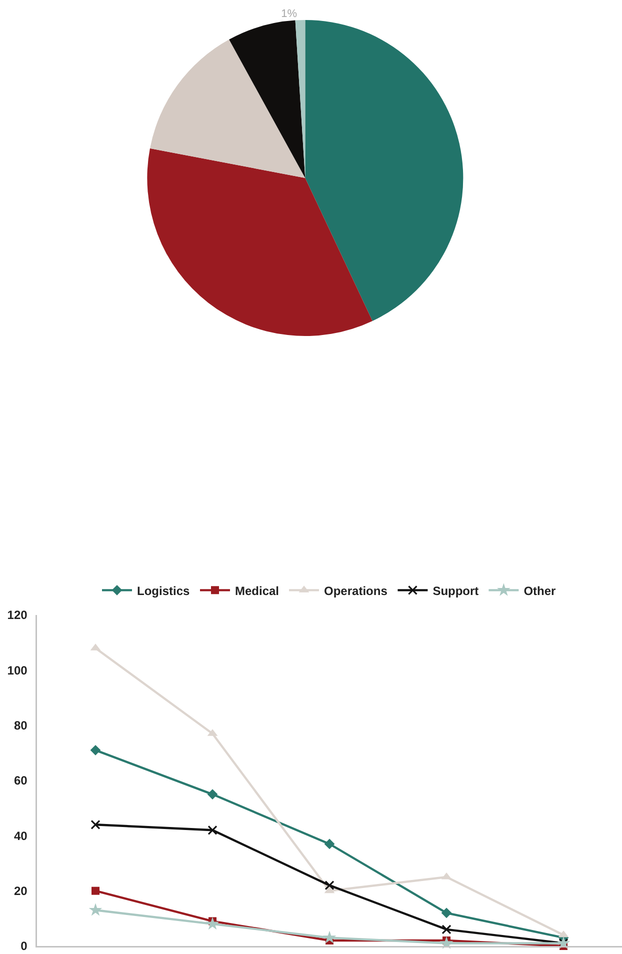 This screenshot has height=954, width=622. Describe the element at coordinates (24, 946) in the screenshot. I see `y-tick-label: 0` at that location.